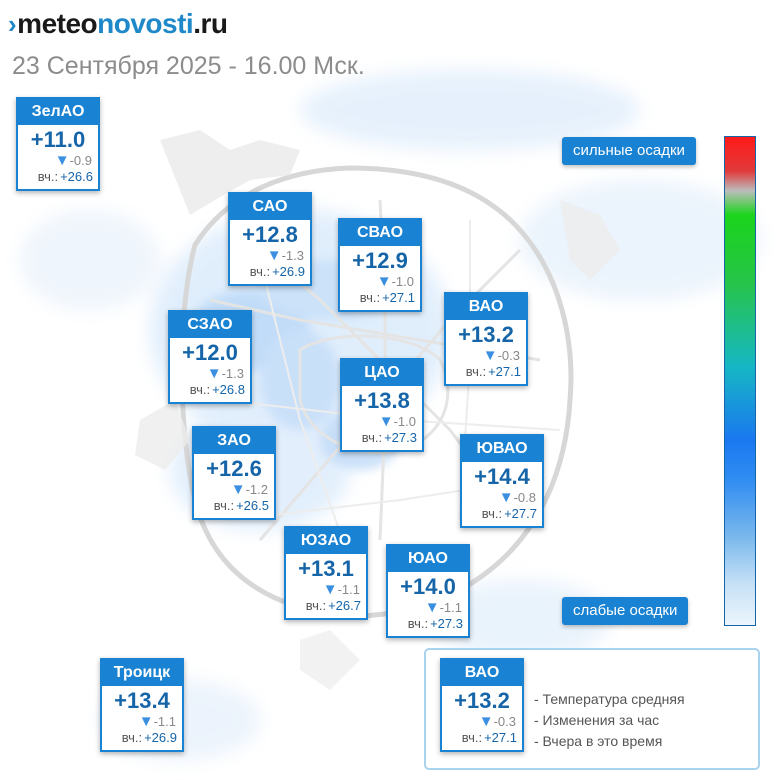 The image size is (780, 780). Describe the element at coordinates (241, 505) in the screenshot. I see `yesterday-temperature: вч.: +26.5` at that location.